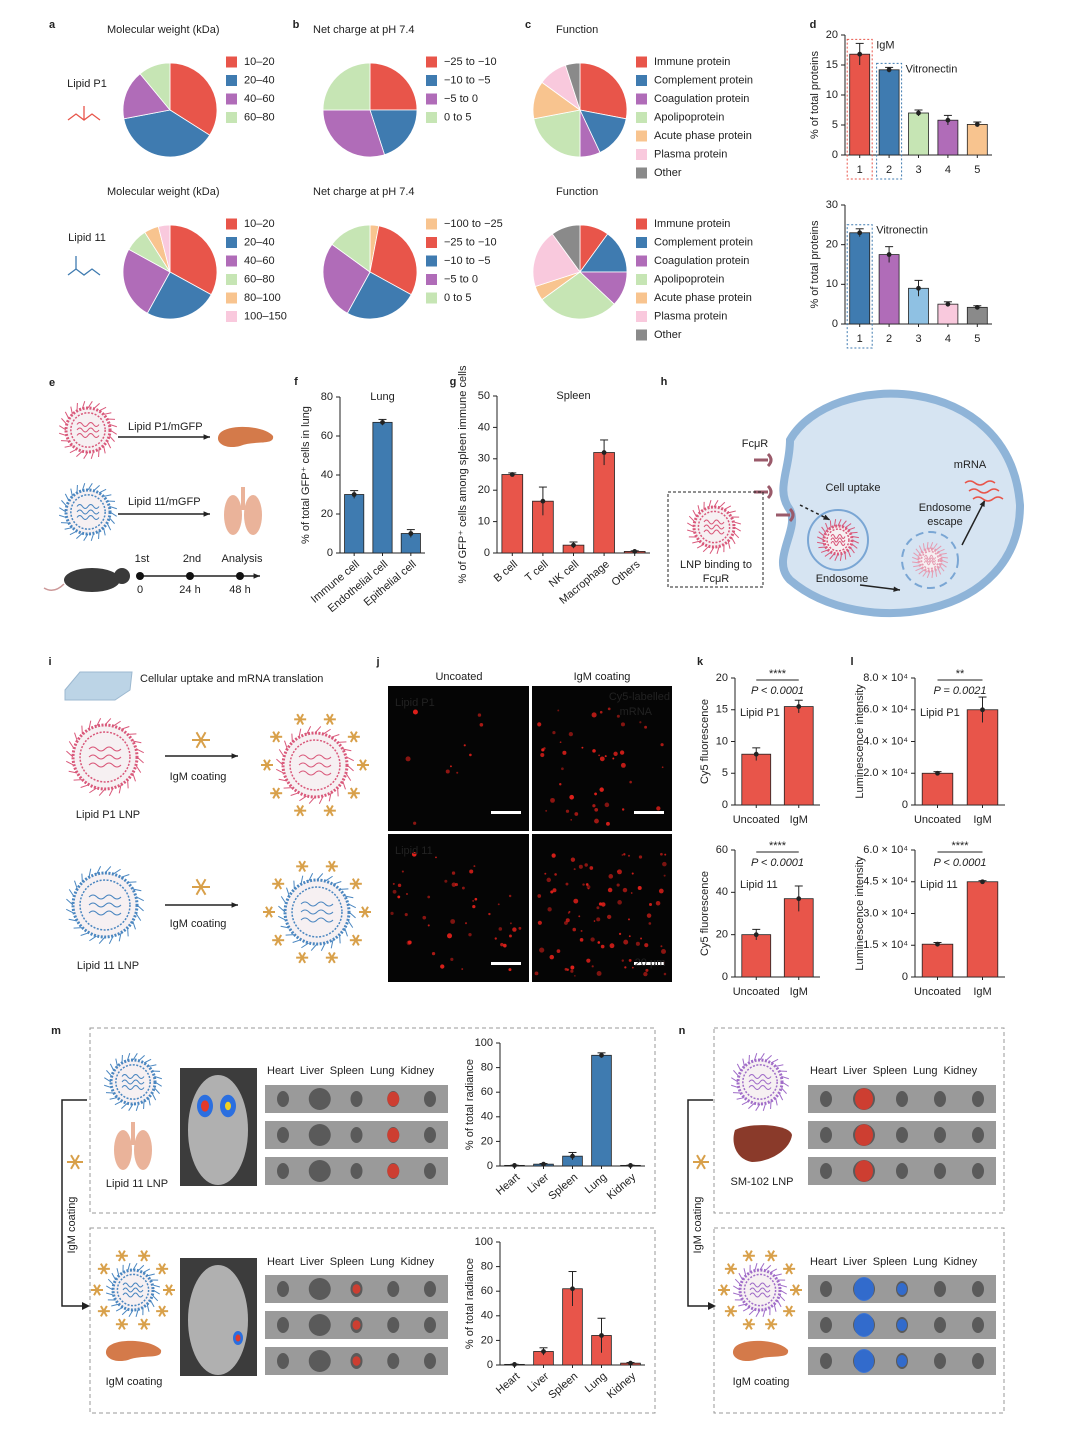 The image size is (1080, 1448). What do you see at coordinates (458, 677) in the screenshot?
I see `column-label: Uncoated` at bounding box center [458, 677].